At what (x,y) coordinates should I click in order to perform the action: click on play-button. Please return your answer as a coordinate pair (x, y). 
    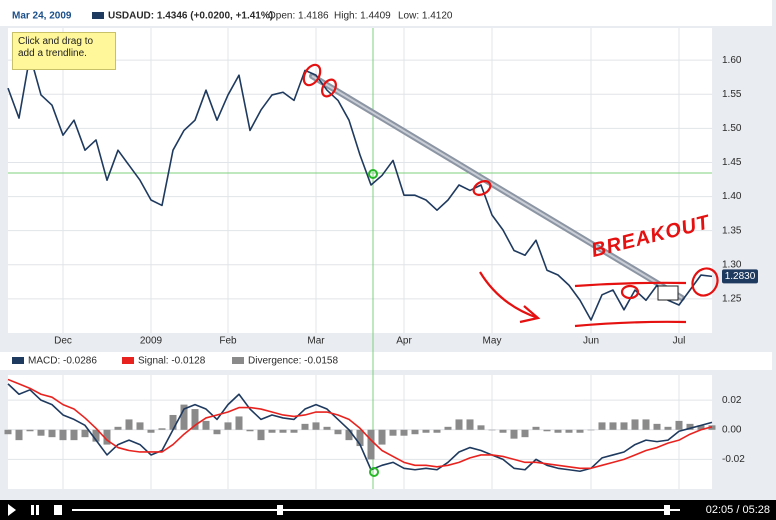
    Looking at the image, I should click on (12, 510).